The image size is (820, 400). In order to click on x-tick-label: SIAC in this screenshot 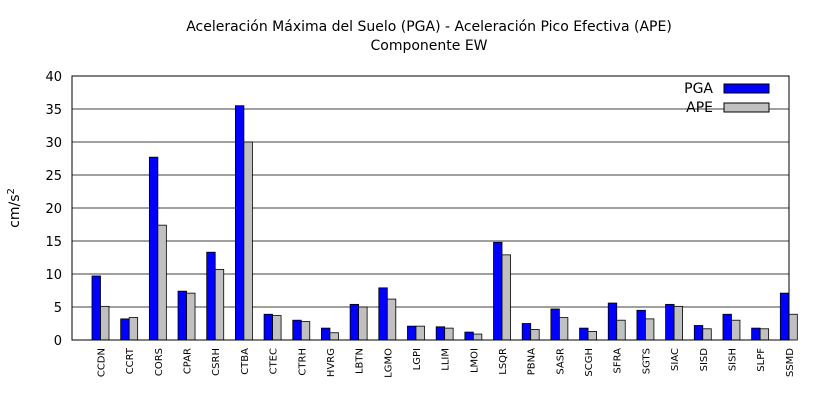, I will do `click(675, 359)`.